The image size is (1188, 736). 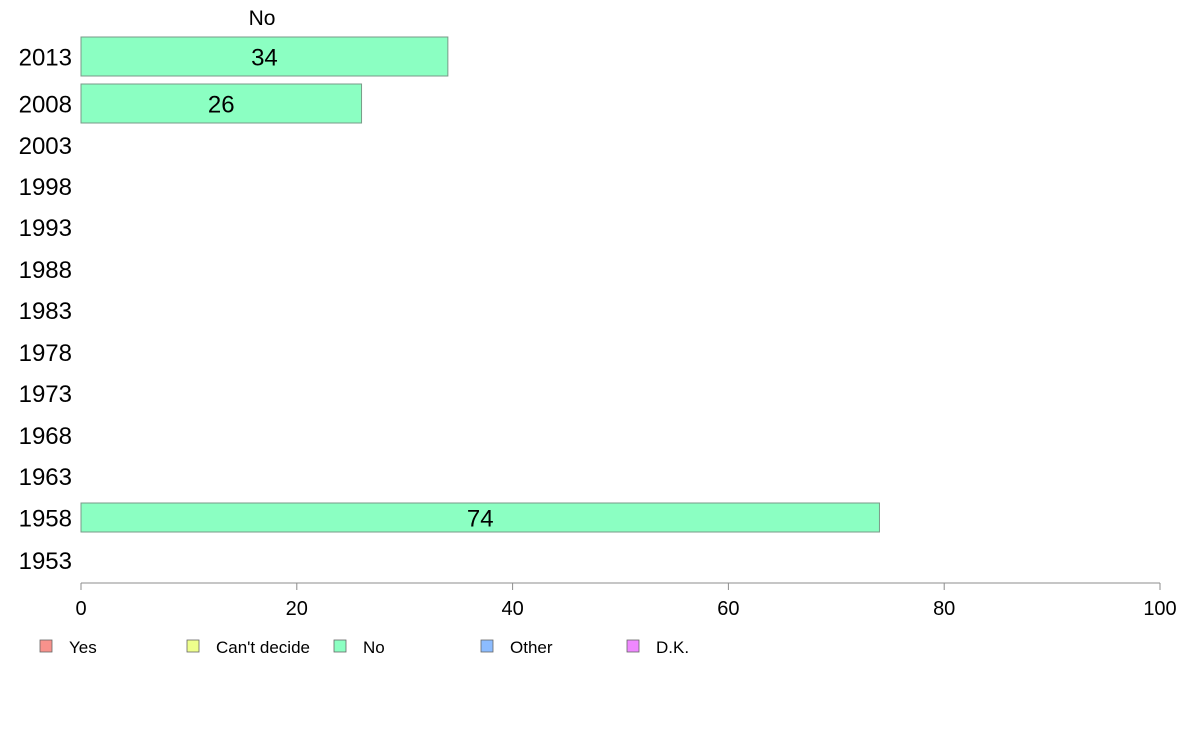 What do you see at coordinates (45, 187) in the screenshot?
I see `year-label-1998: 1998` at bounding box center [45, 187].